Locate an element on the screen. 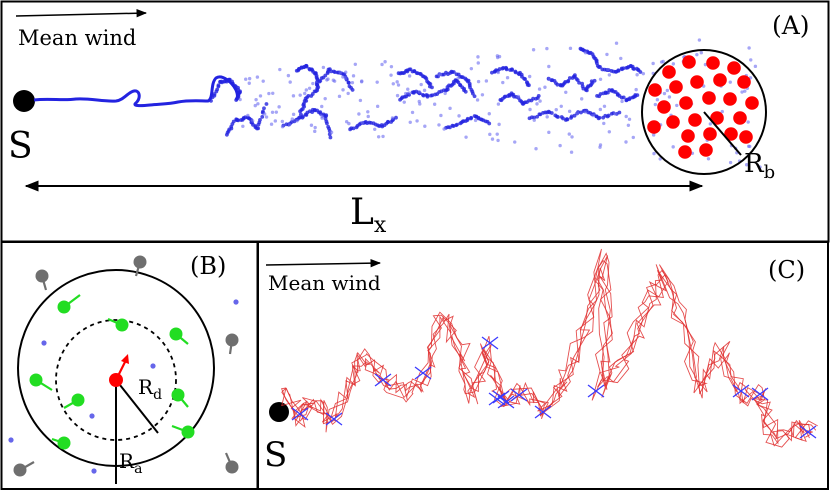 This screenshot has width=830, height=491. detection-circle is located at coordinates (116, 380).